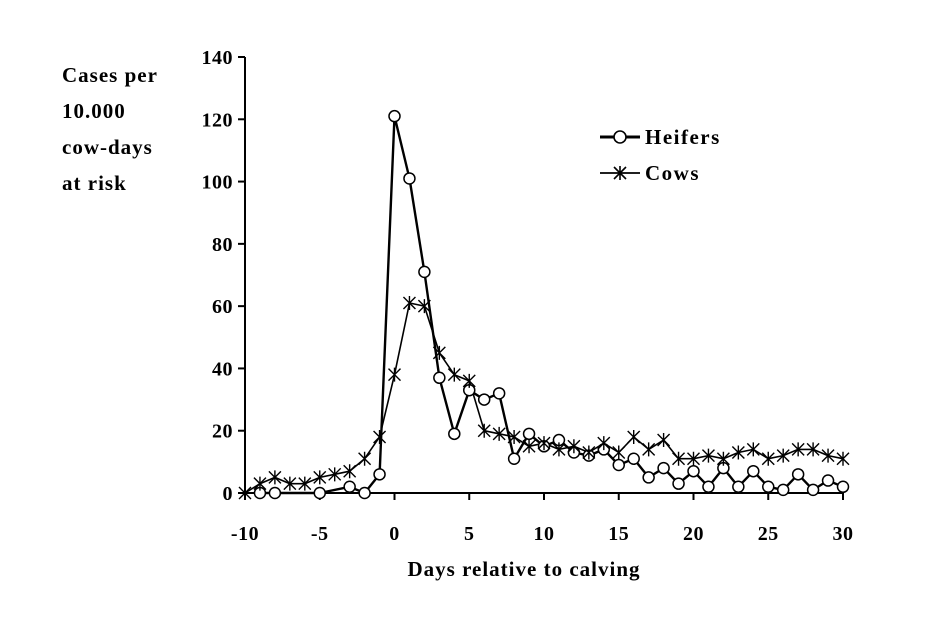 The image size is (942, 618). I want to click on x-tick-label: 15, so click(618, 534).